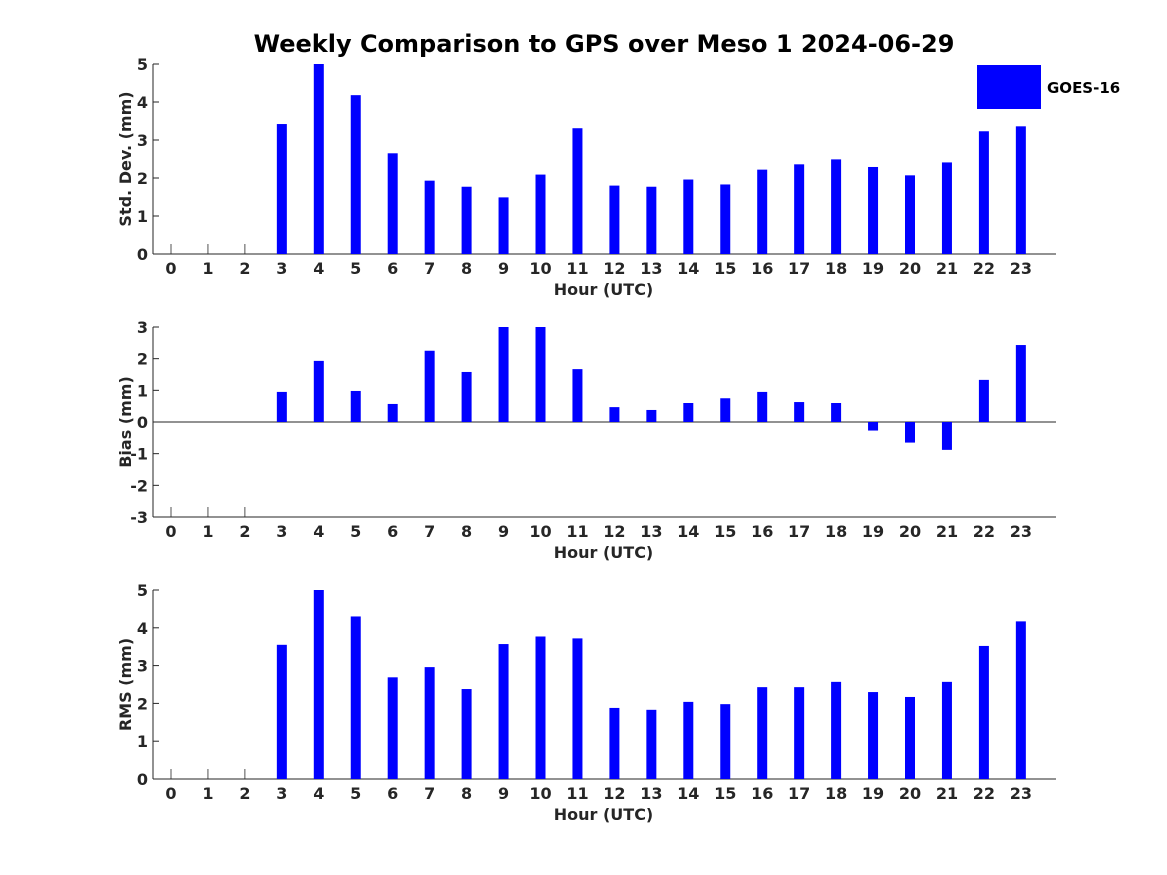 The height and width of the screenshot is (875, 1167). I want to click on y-tick-label: -1, so click(139, 454).